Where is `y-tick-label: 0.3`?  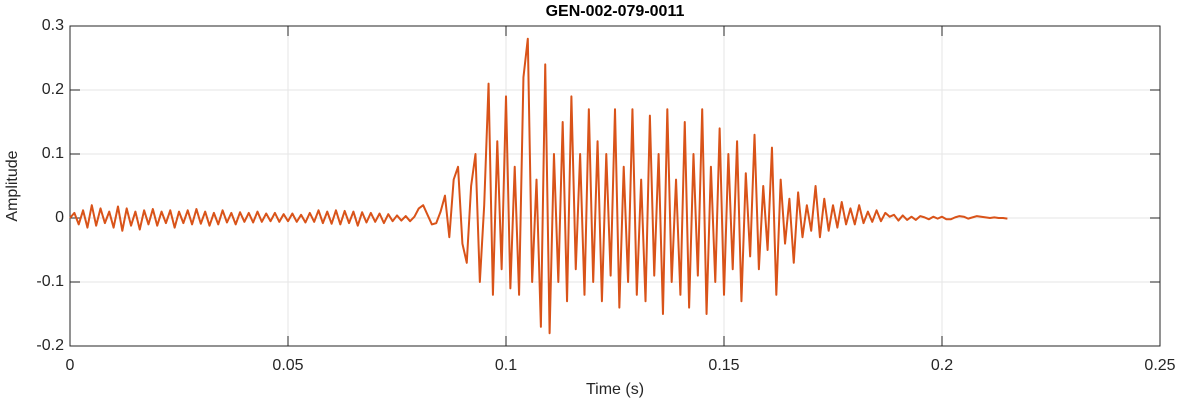 y-tick-label: 0.3 is located at coordinates (53, 25).